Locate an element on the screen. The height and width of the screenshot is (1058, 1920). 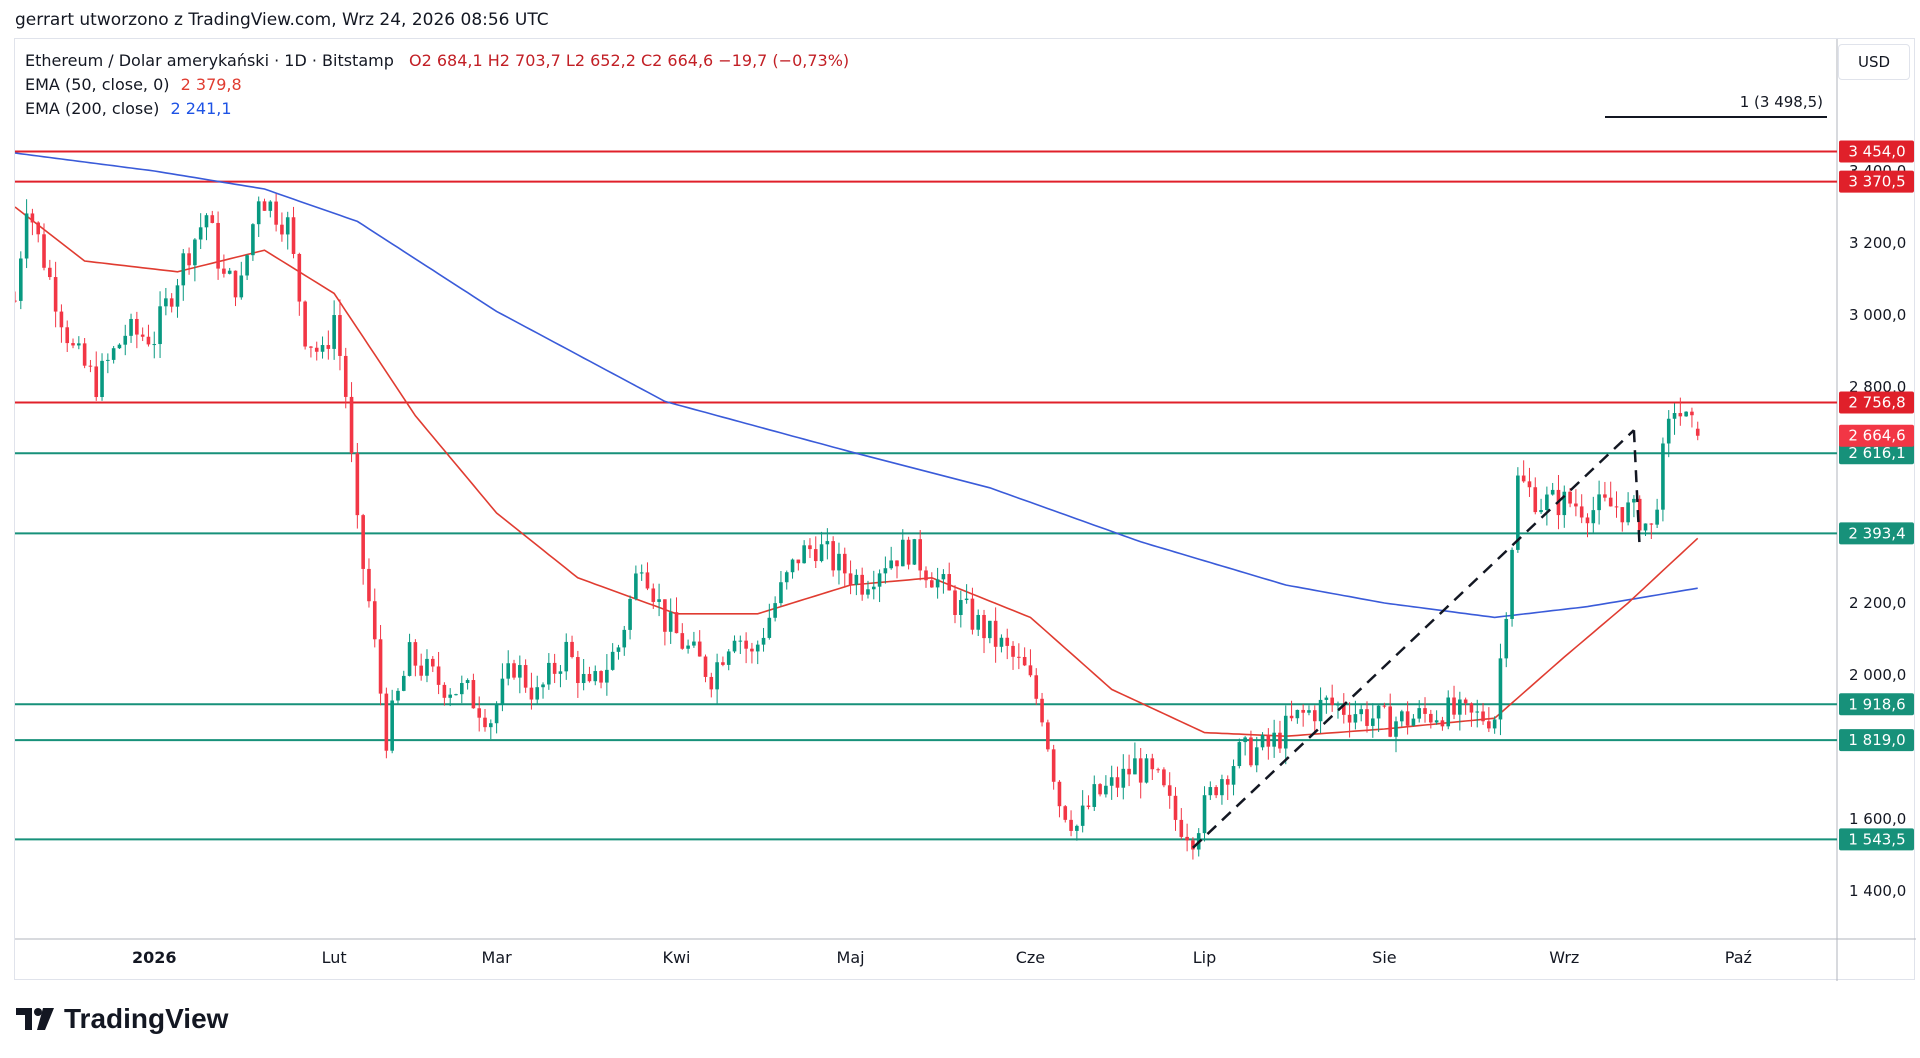
currency-button: USD is located at coordinates (1874, 62).